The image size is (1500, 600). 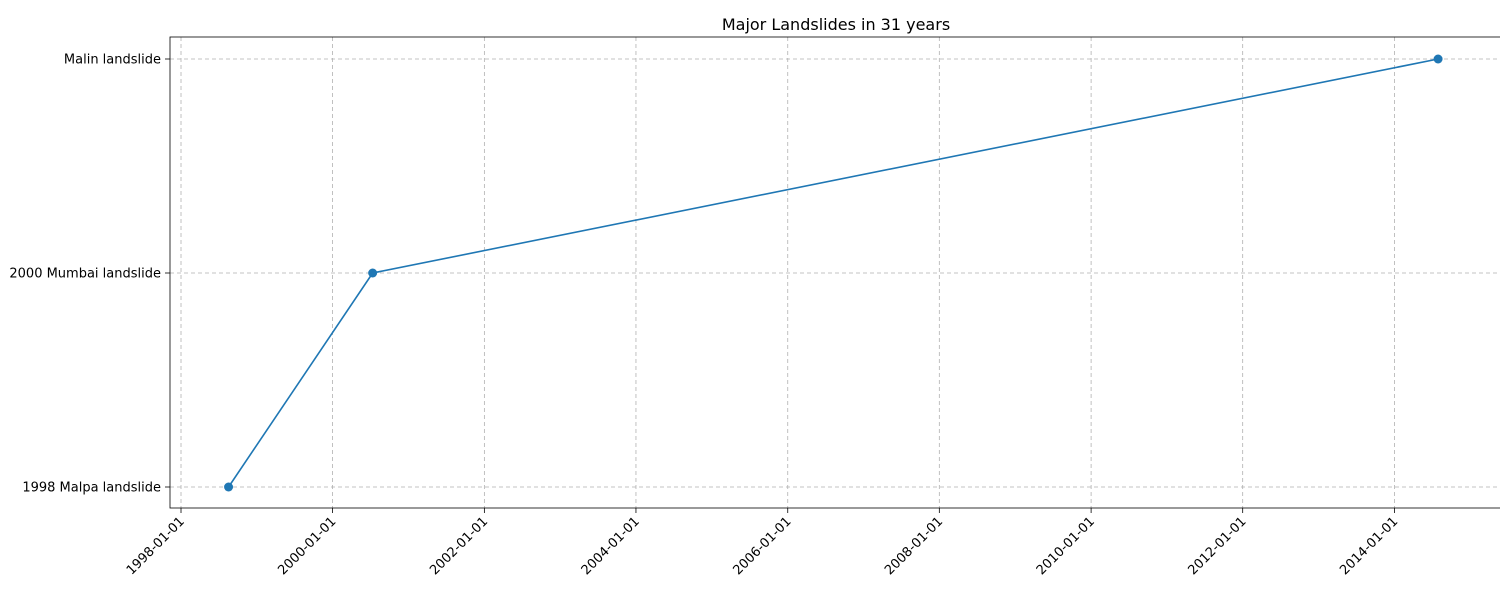 What do you see at coordinates (1217, 546) in the screenshot?
I see `x-tick-label: 2012-01-01` at bounding box center [1217, 546].